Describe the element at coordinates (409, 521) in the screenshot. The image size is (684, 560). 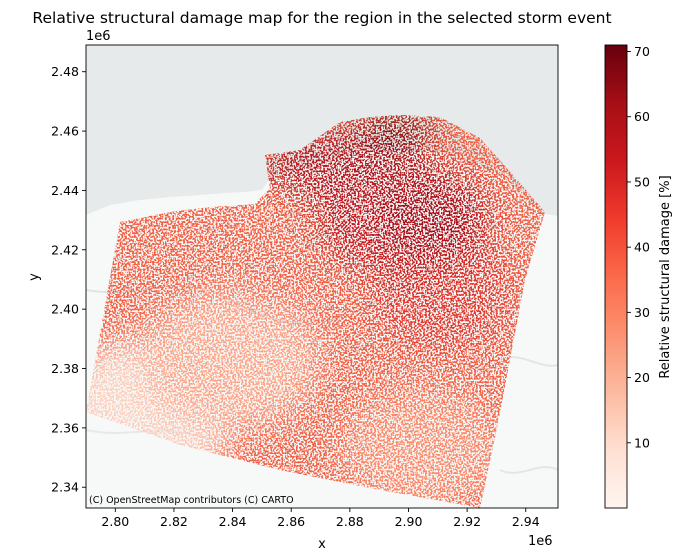
I see `x-tick-label: 2.90` at that location.